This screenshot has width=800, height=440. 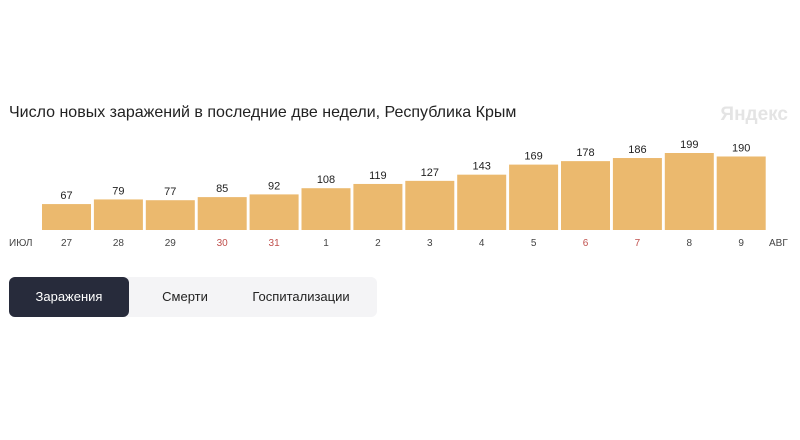 What do you see at coordinates (533, 157) in the screenshot?
I see `bar-value-label: 169` at bounding box center [533, 157].